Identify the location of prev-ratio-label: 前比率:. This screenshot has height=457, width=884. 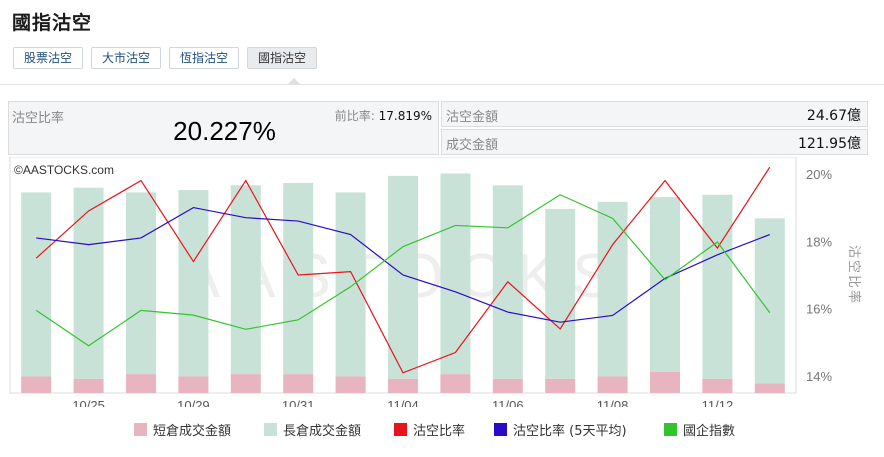
(354, 116).